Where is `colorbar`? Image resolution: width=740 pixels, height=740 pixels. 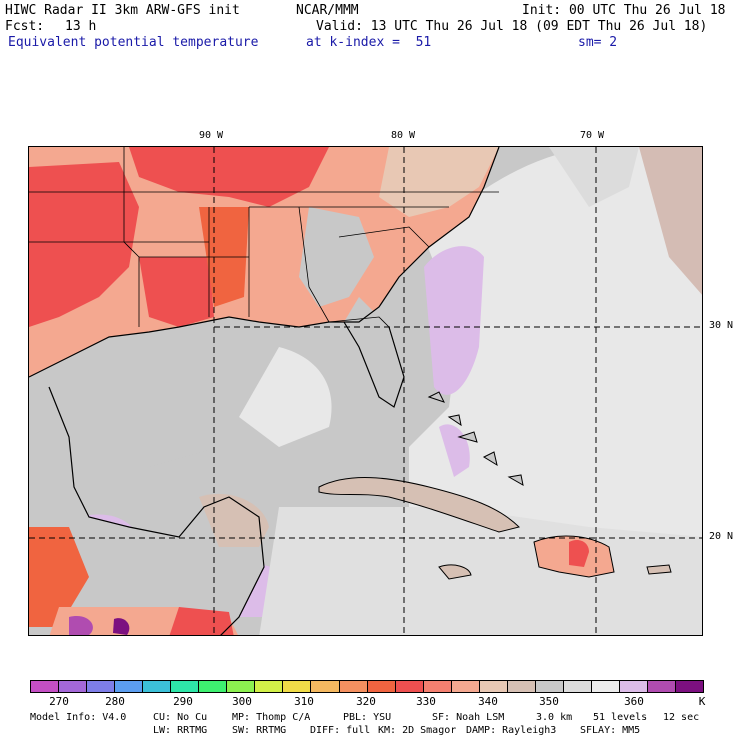
colorbar is located at coordinates (367, 686).